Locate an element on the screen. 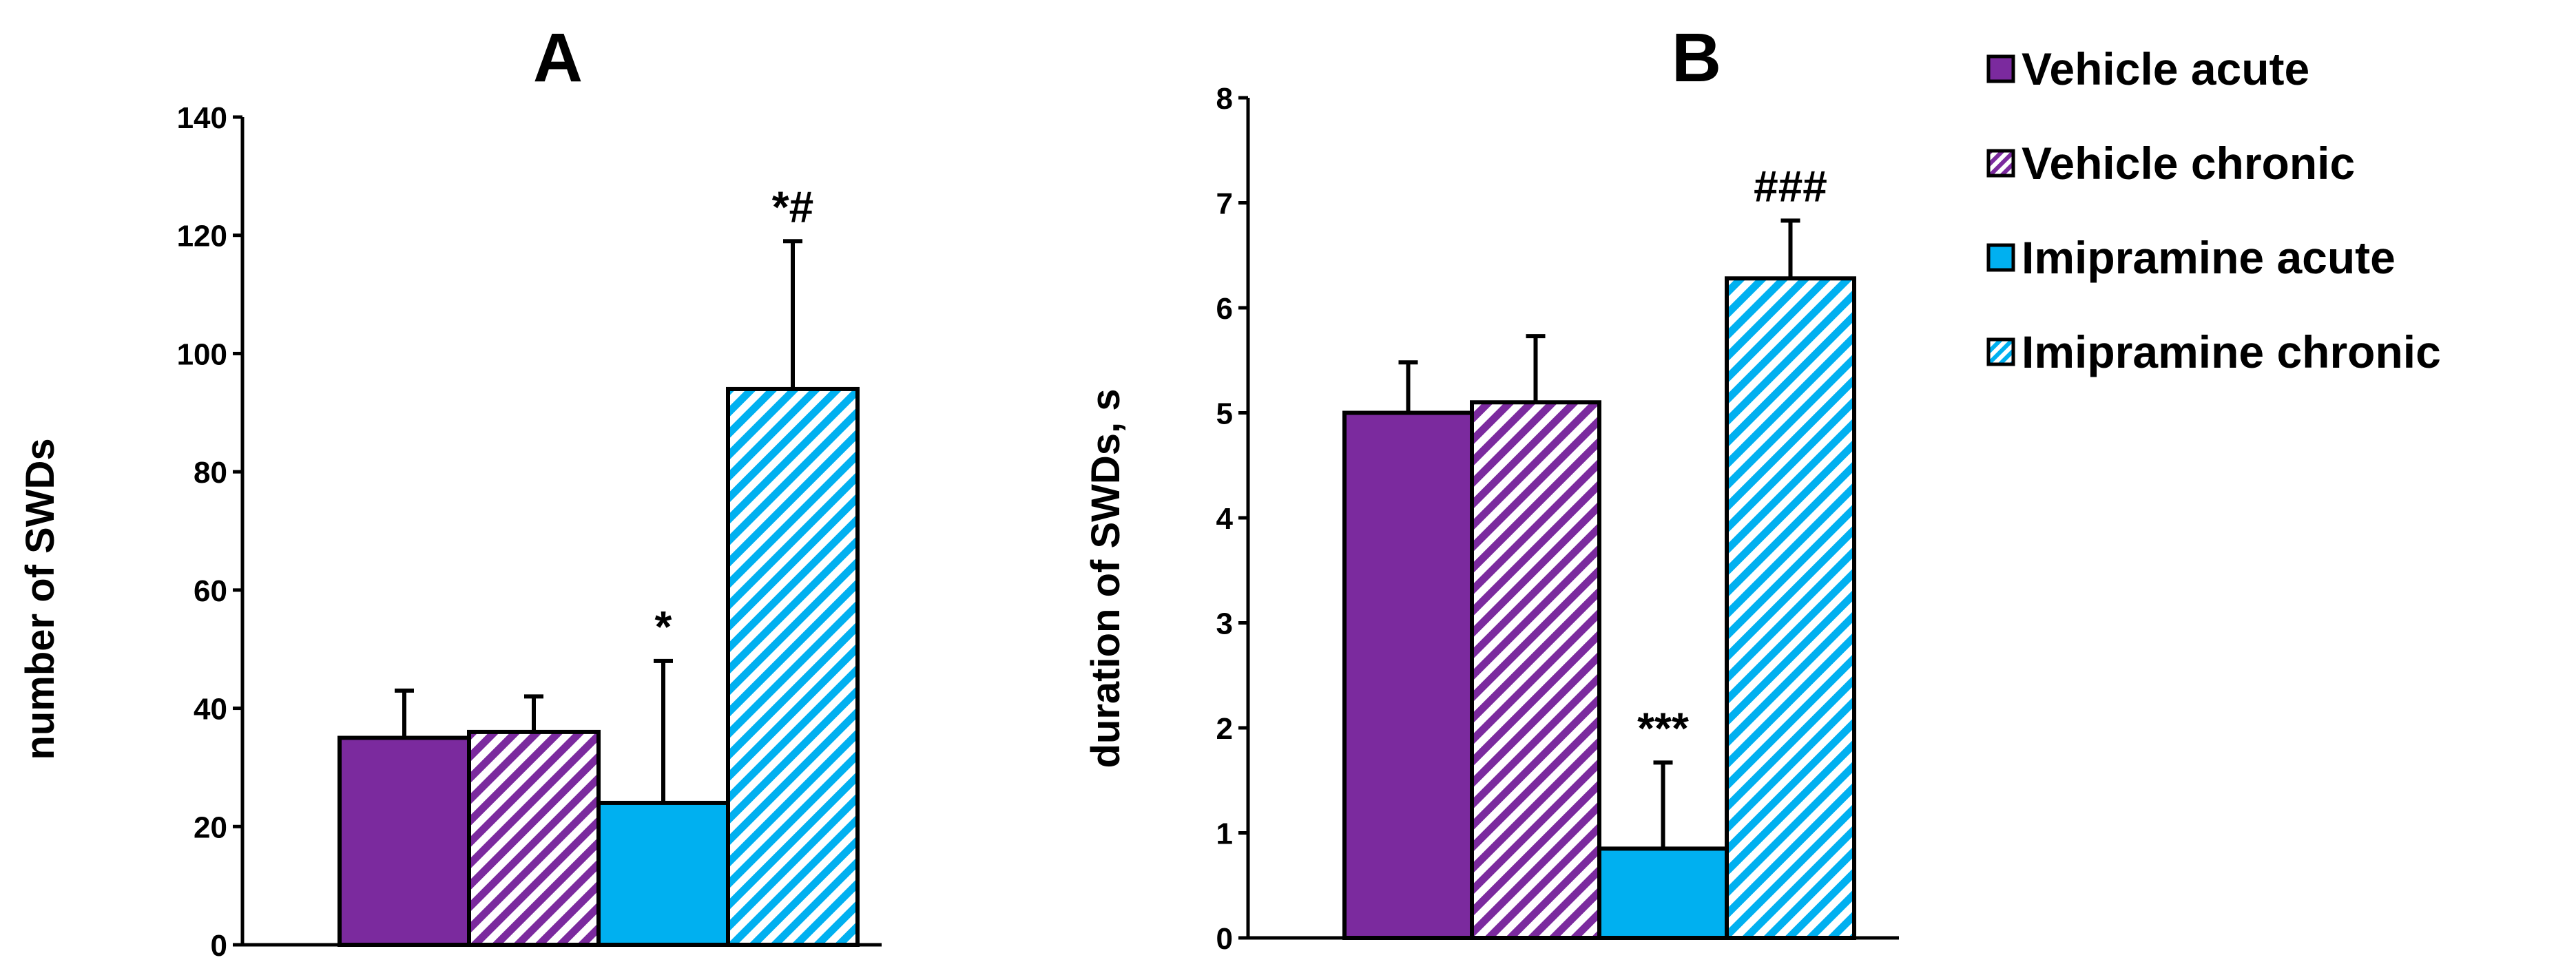 The width and height of the screenshot is (2576, 962). legend-item: Imipramine acute is located at coordinates (2191, 257).